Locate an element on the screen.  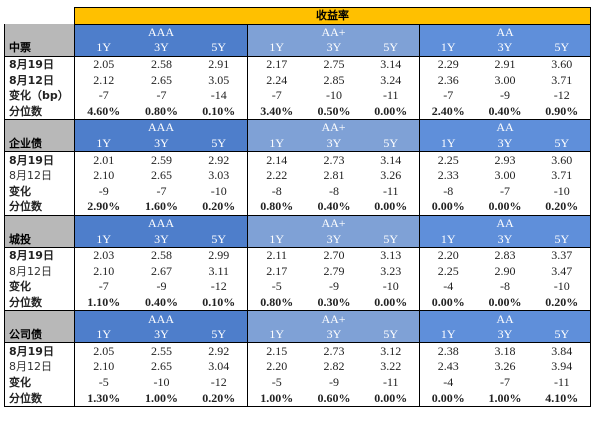
change-row: 变化（bp） -7 -7 -14 -7 -10 -11 -7 -9 -12 is located at coordinates (298, 95).